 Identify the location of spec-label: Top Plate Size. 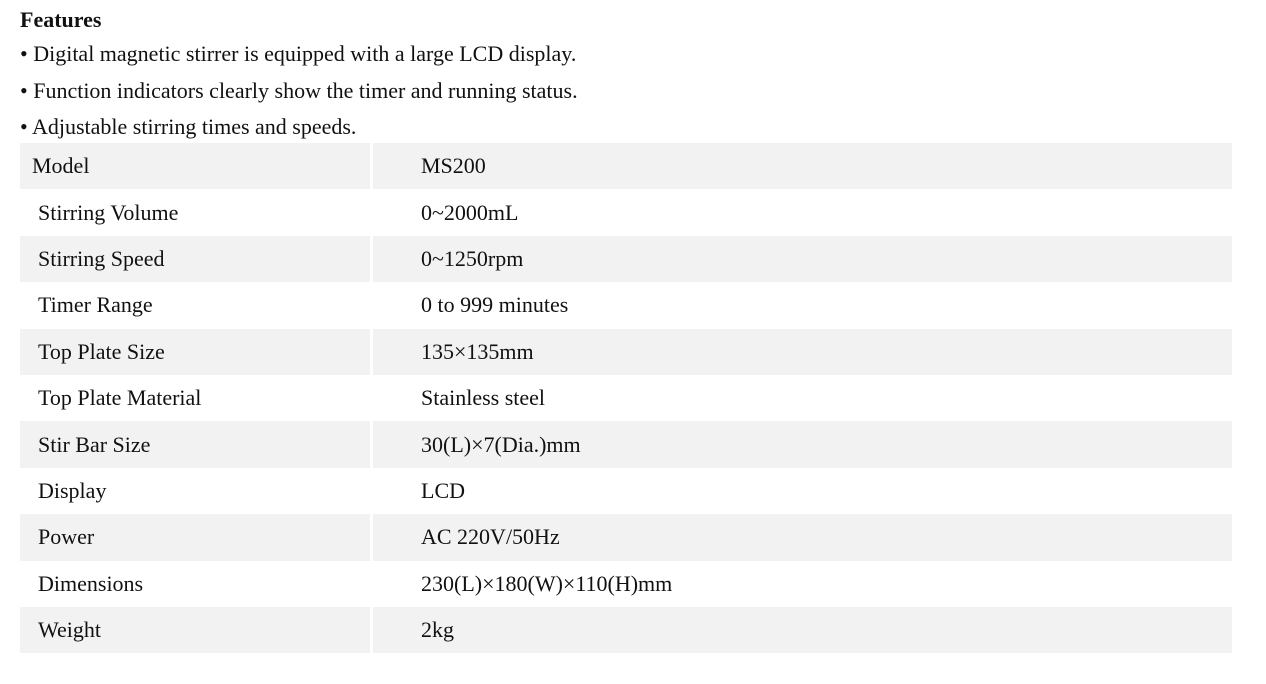
(196, 351).